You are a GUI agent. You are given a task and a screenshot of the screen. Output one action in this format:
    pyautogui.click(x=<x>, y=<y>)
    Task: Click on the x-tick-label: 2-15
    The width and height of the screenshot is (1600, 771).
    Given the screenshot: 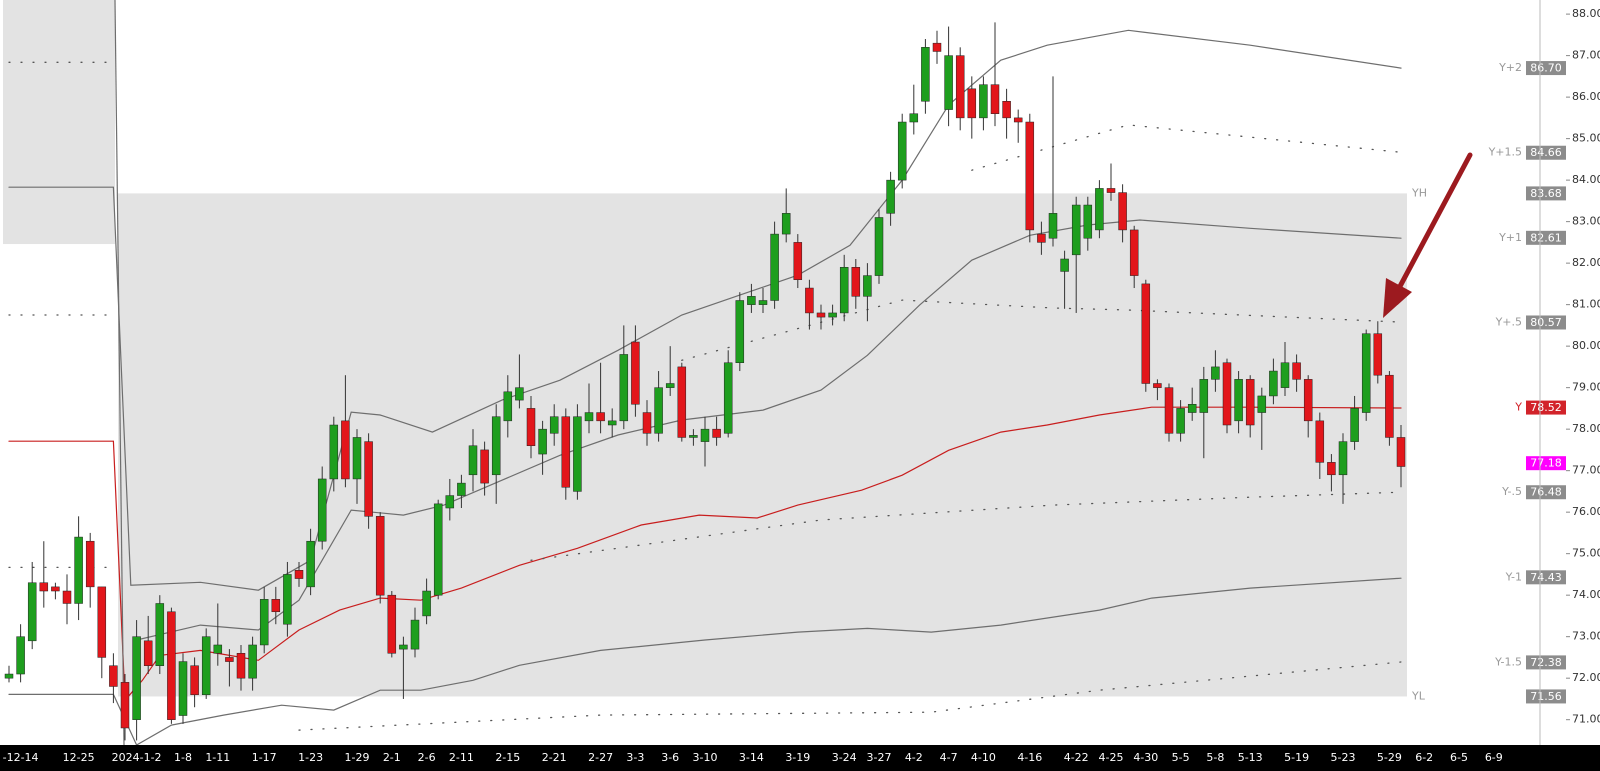 What is the action you would take?
    pyautogui.click(x=507, y=757)
    